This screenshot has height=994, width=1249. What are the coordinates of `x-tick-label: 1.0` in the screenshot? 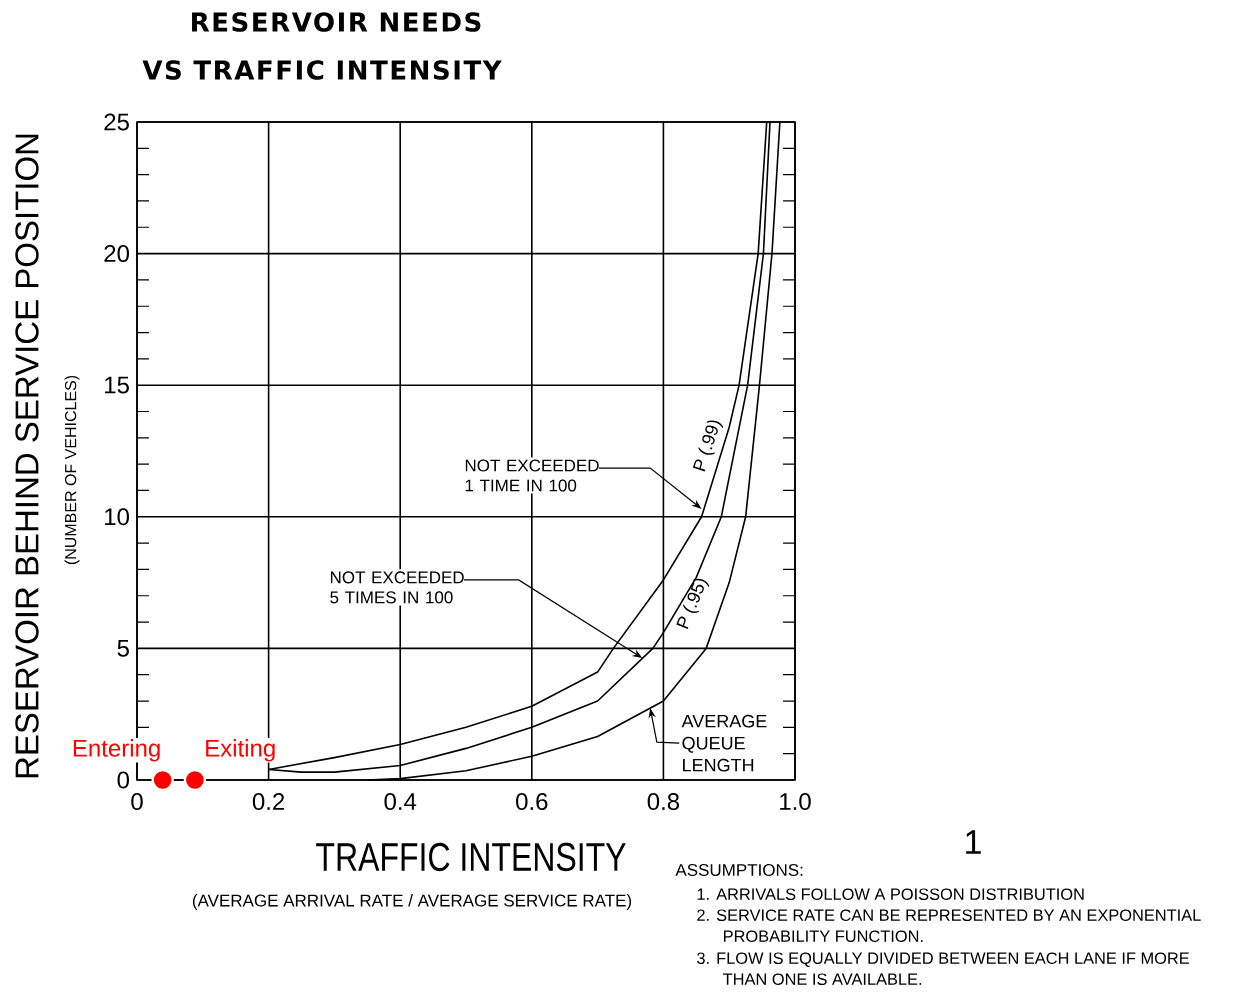 It's located at (795, 802).